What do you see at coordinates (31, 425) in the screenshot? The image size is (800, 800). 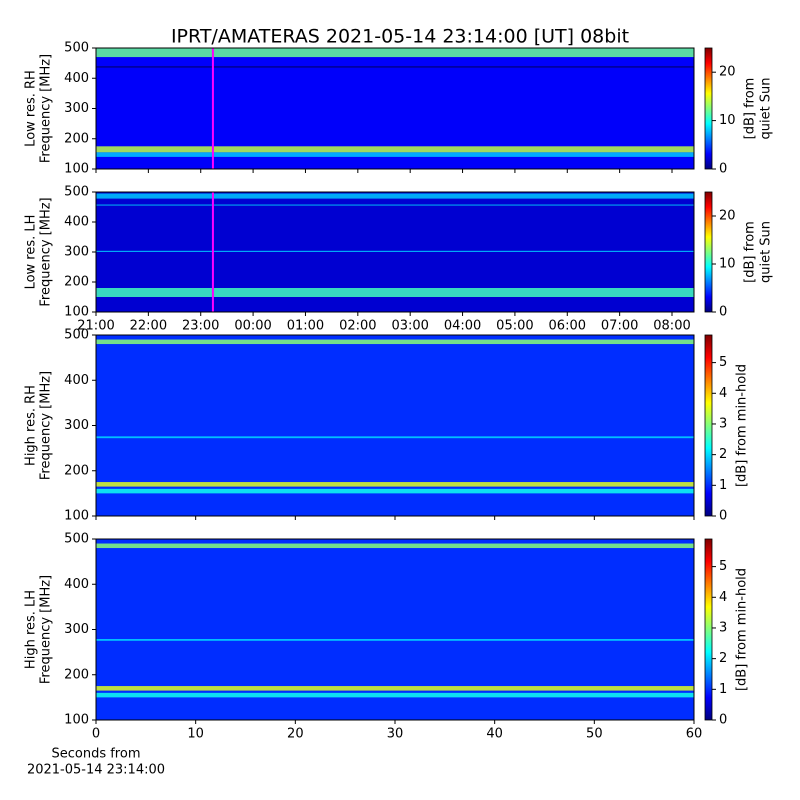 I see `y-axis-label: High res. RH` at bounding box center [31, 425].